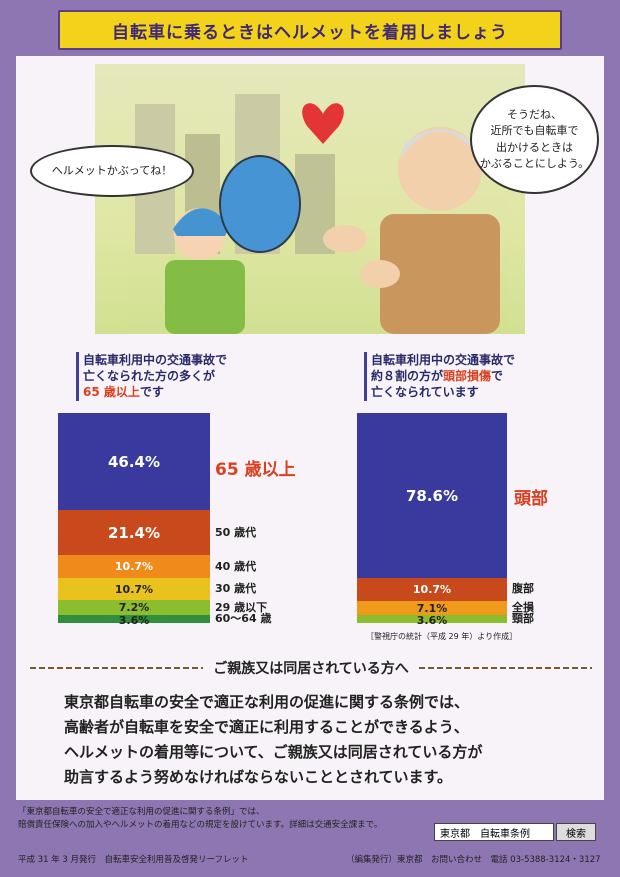 The width and height of the screenshot is (620, 877). What do you see at coordinates (534, 147) in the screenshot?
I see `man-speech-line: 出かけるときは` at bounding box center [534, 147].